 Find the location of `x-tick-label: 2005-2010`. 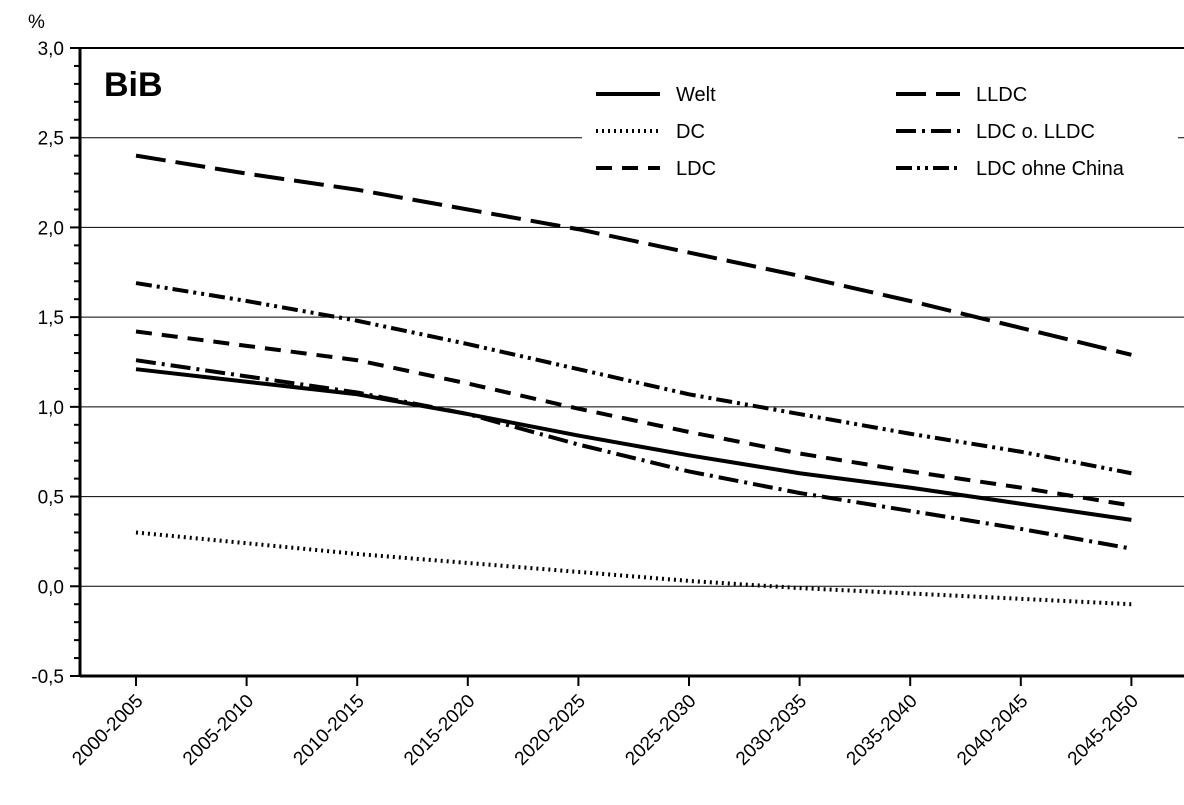

x-tick-label: 2005-2010 is located at coordinates (218, 730).